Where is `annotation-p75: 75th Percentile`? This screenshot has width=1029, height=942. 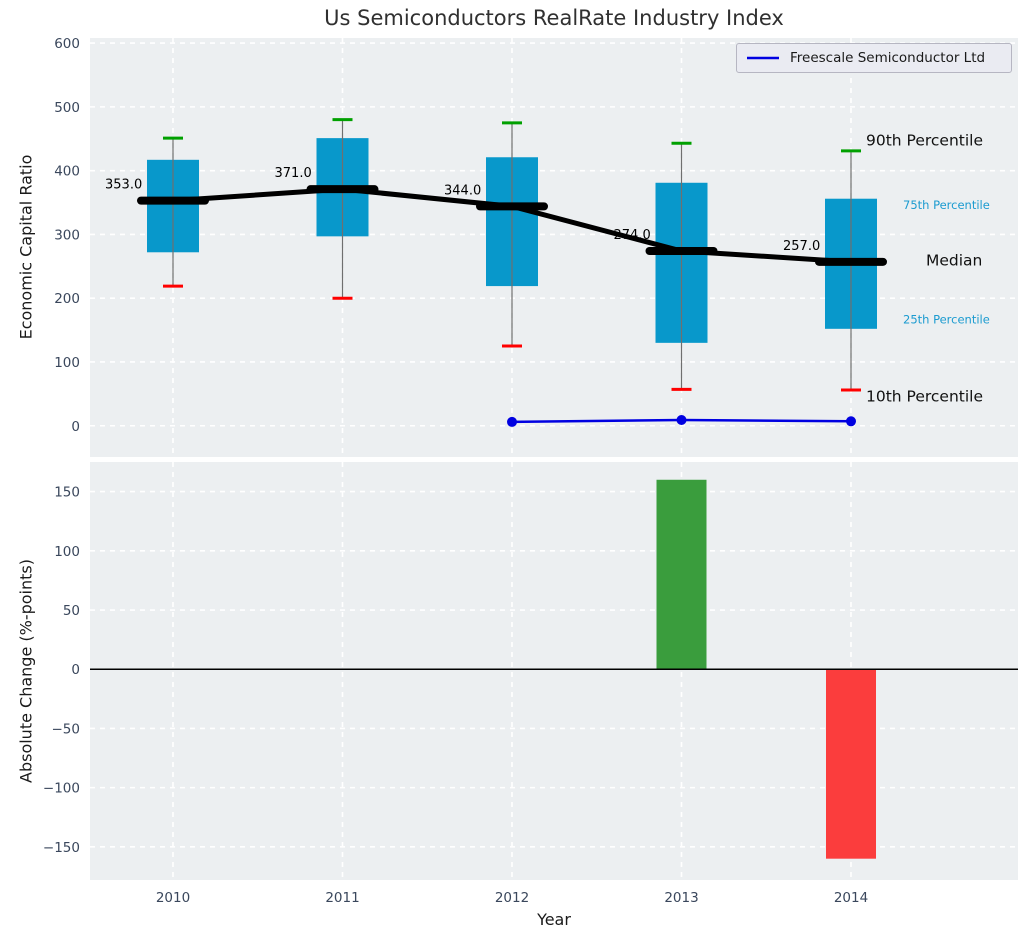
annotation-p75: 75th Percentile is located at coordinates (946, 205).